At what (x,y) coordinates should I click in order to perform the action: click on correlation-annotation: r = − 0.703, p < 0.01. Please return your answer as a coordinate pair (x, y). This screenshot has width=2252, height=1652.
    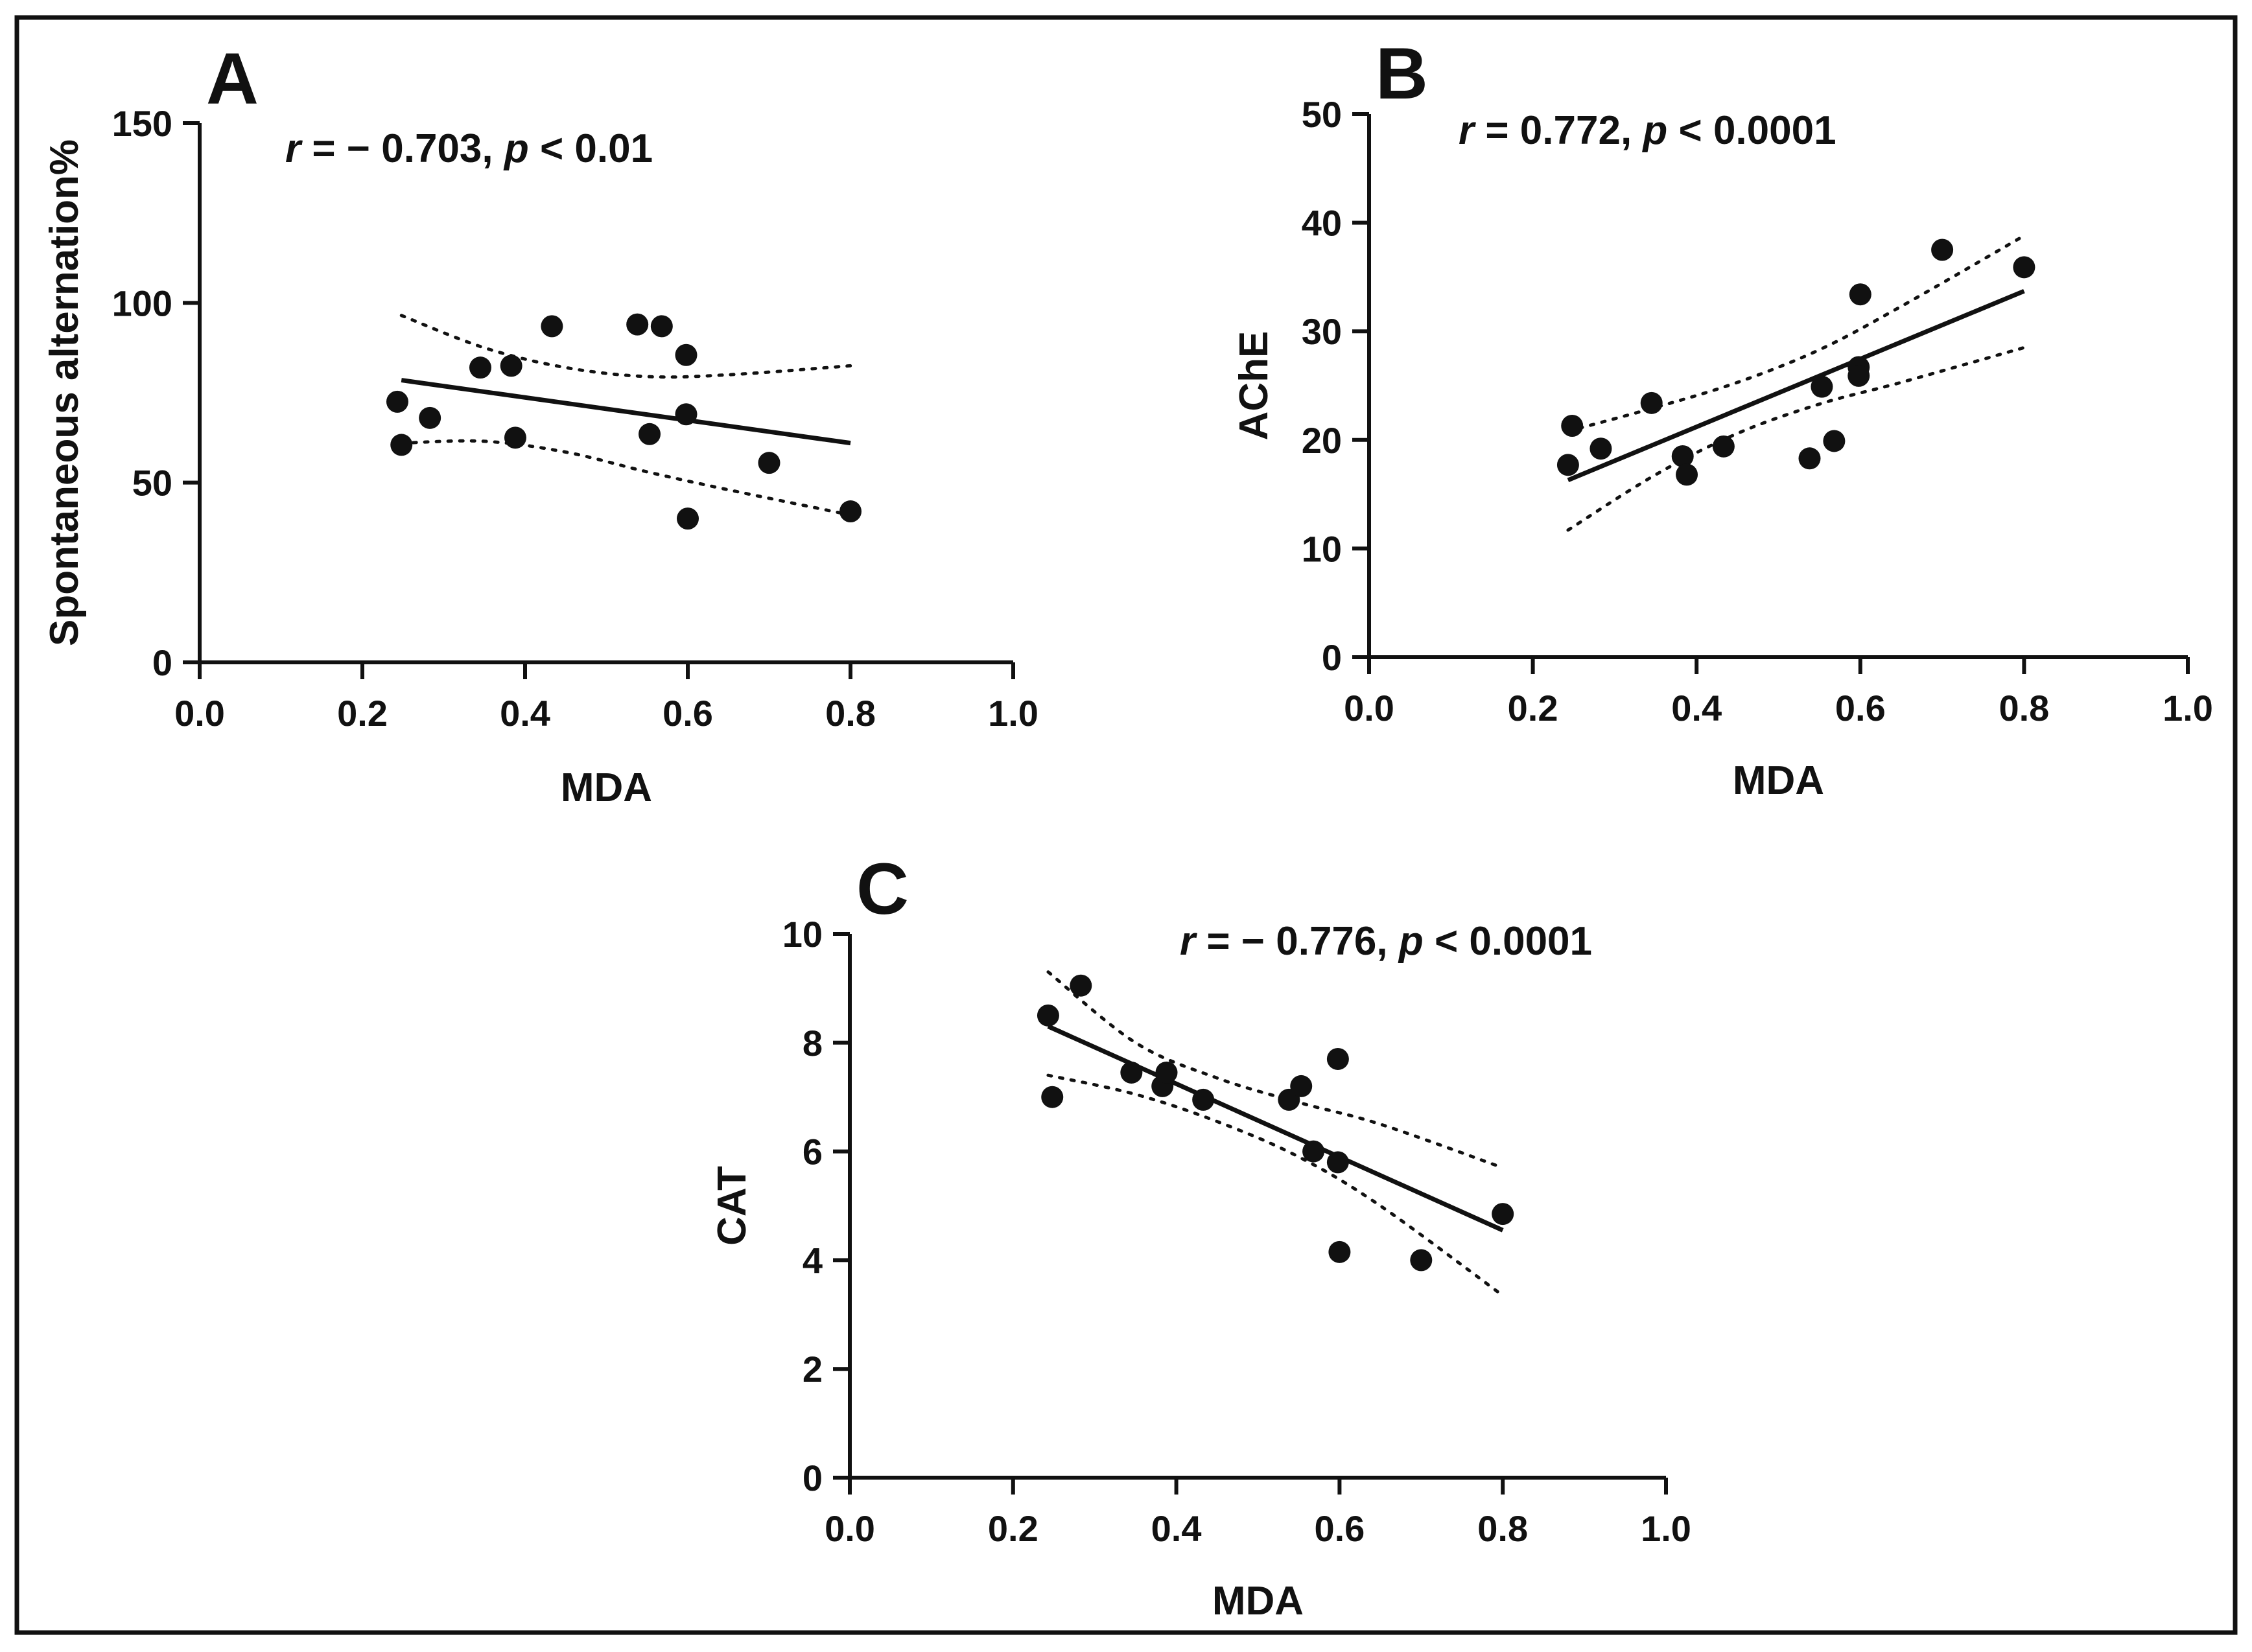
    Looking at the image, I should click on (469, 148).